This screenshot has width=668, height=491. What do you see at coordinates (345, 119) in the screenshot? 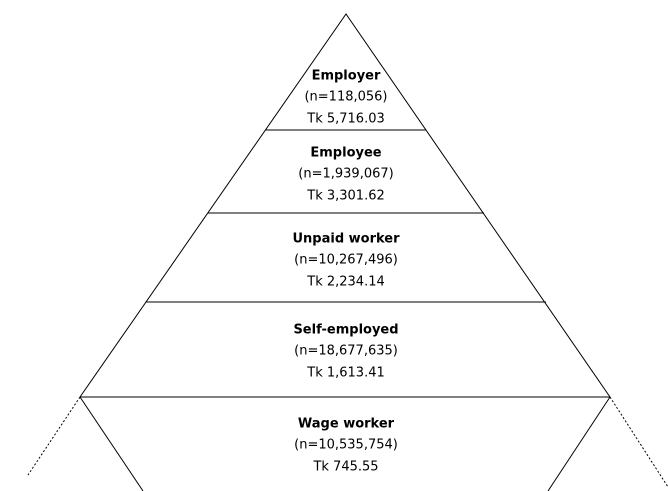
I see `tier-income: Tk 5,716.03` at bounding box center [345, 119].